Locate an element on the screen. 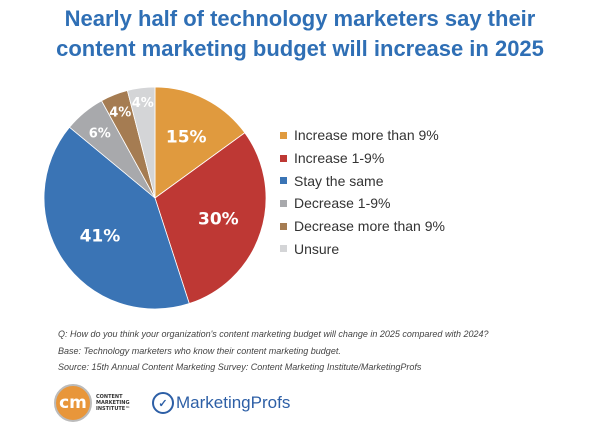 This screenshot has height=434, width=600. legend-item: Unsure is located at coordinates (362, 248).